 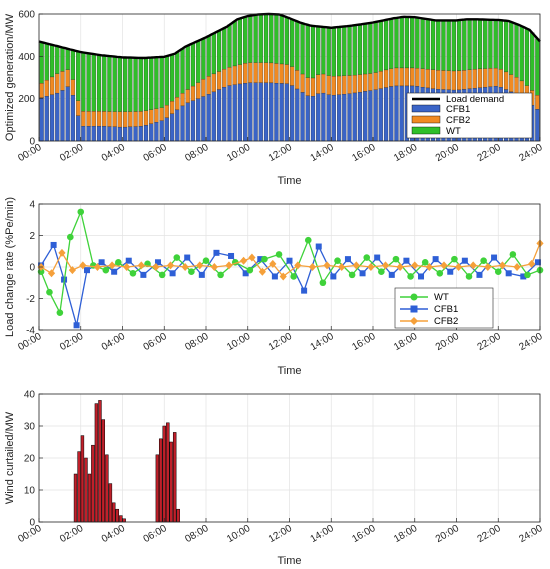 What do you see at coordinates (414, 297) in the screenshot?
I see `legend-wt-marker` at bounding box center [414, 297].